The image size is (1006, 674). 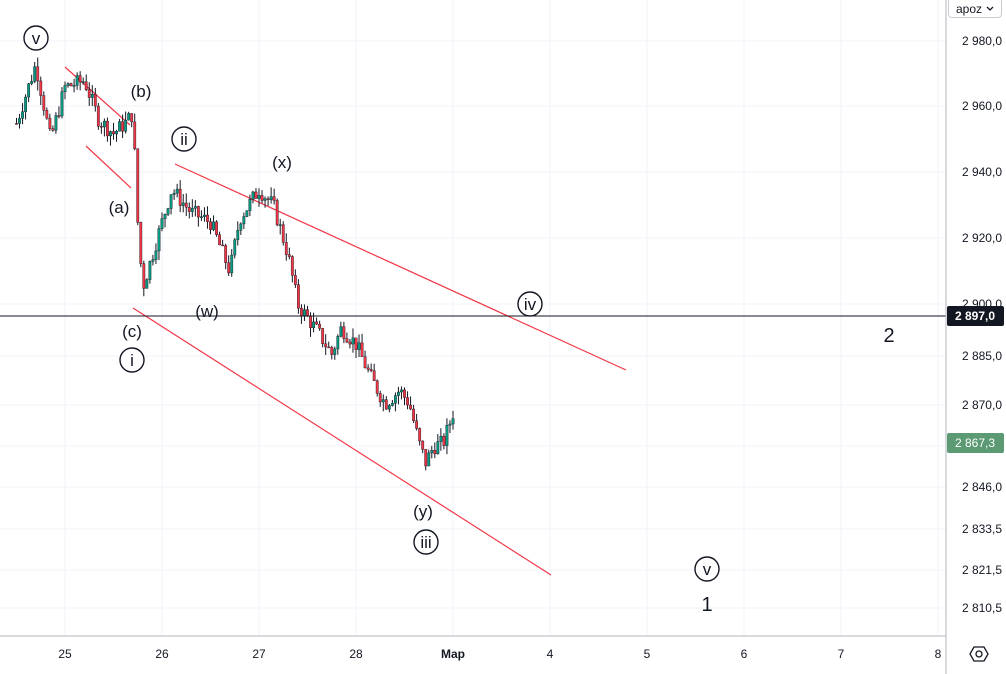 What do you see at coordinates (841, 654) in the screenshot?
I see `time-tick-label: 7` at bounding box center [841, 654].